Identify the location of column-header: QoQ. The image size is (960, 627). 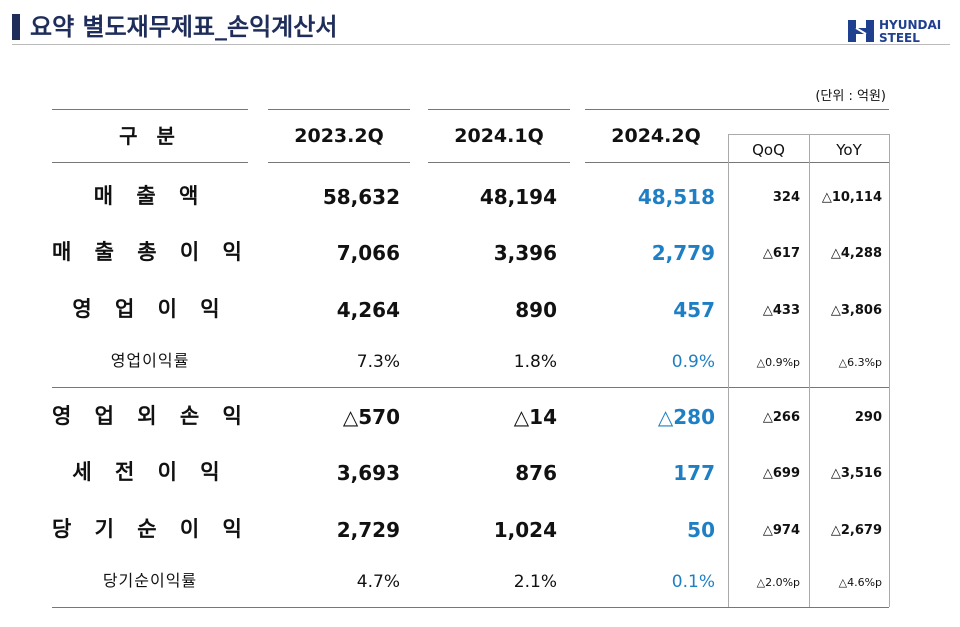
(768, 150).